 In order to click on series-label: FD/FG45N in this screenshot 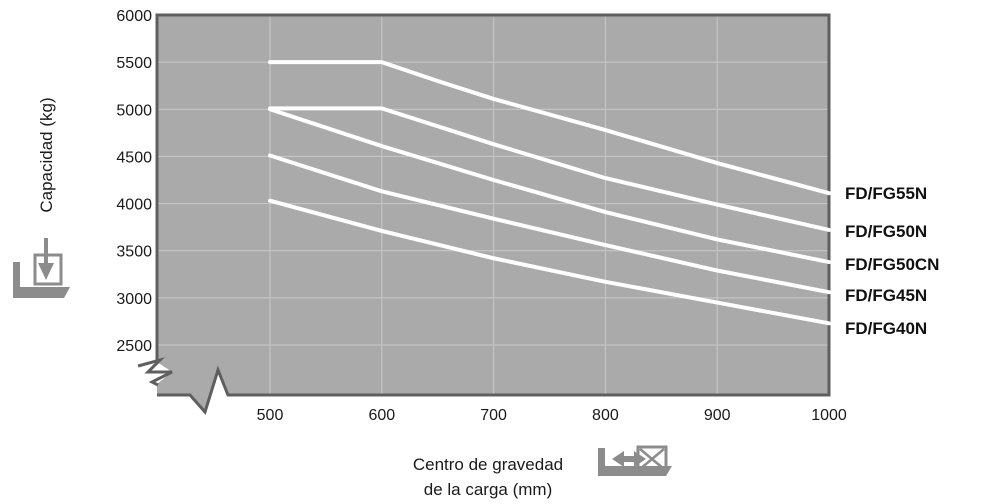, I will do `click(886, 295)`.